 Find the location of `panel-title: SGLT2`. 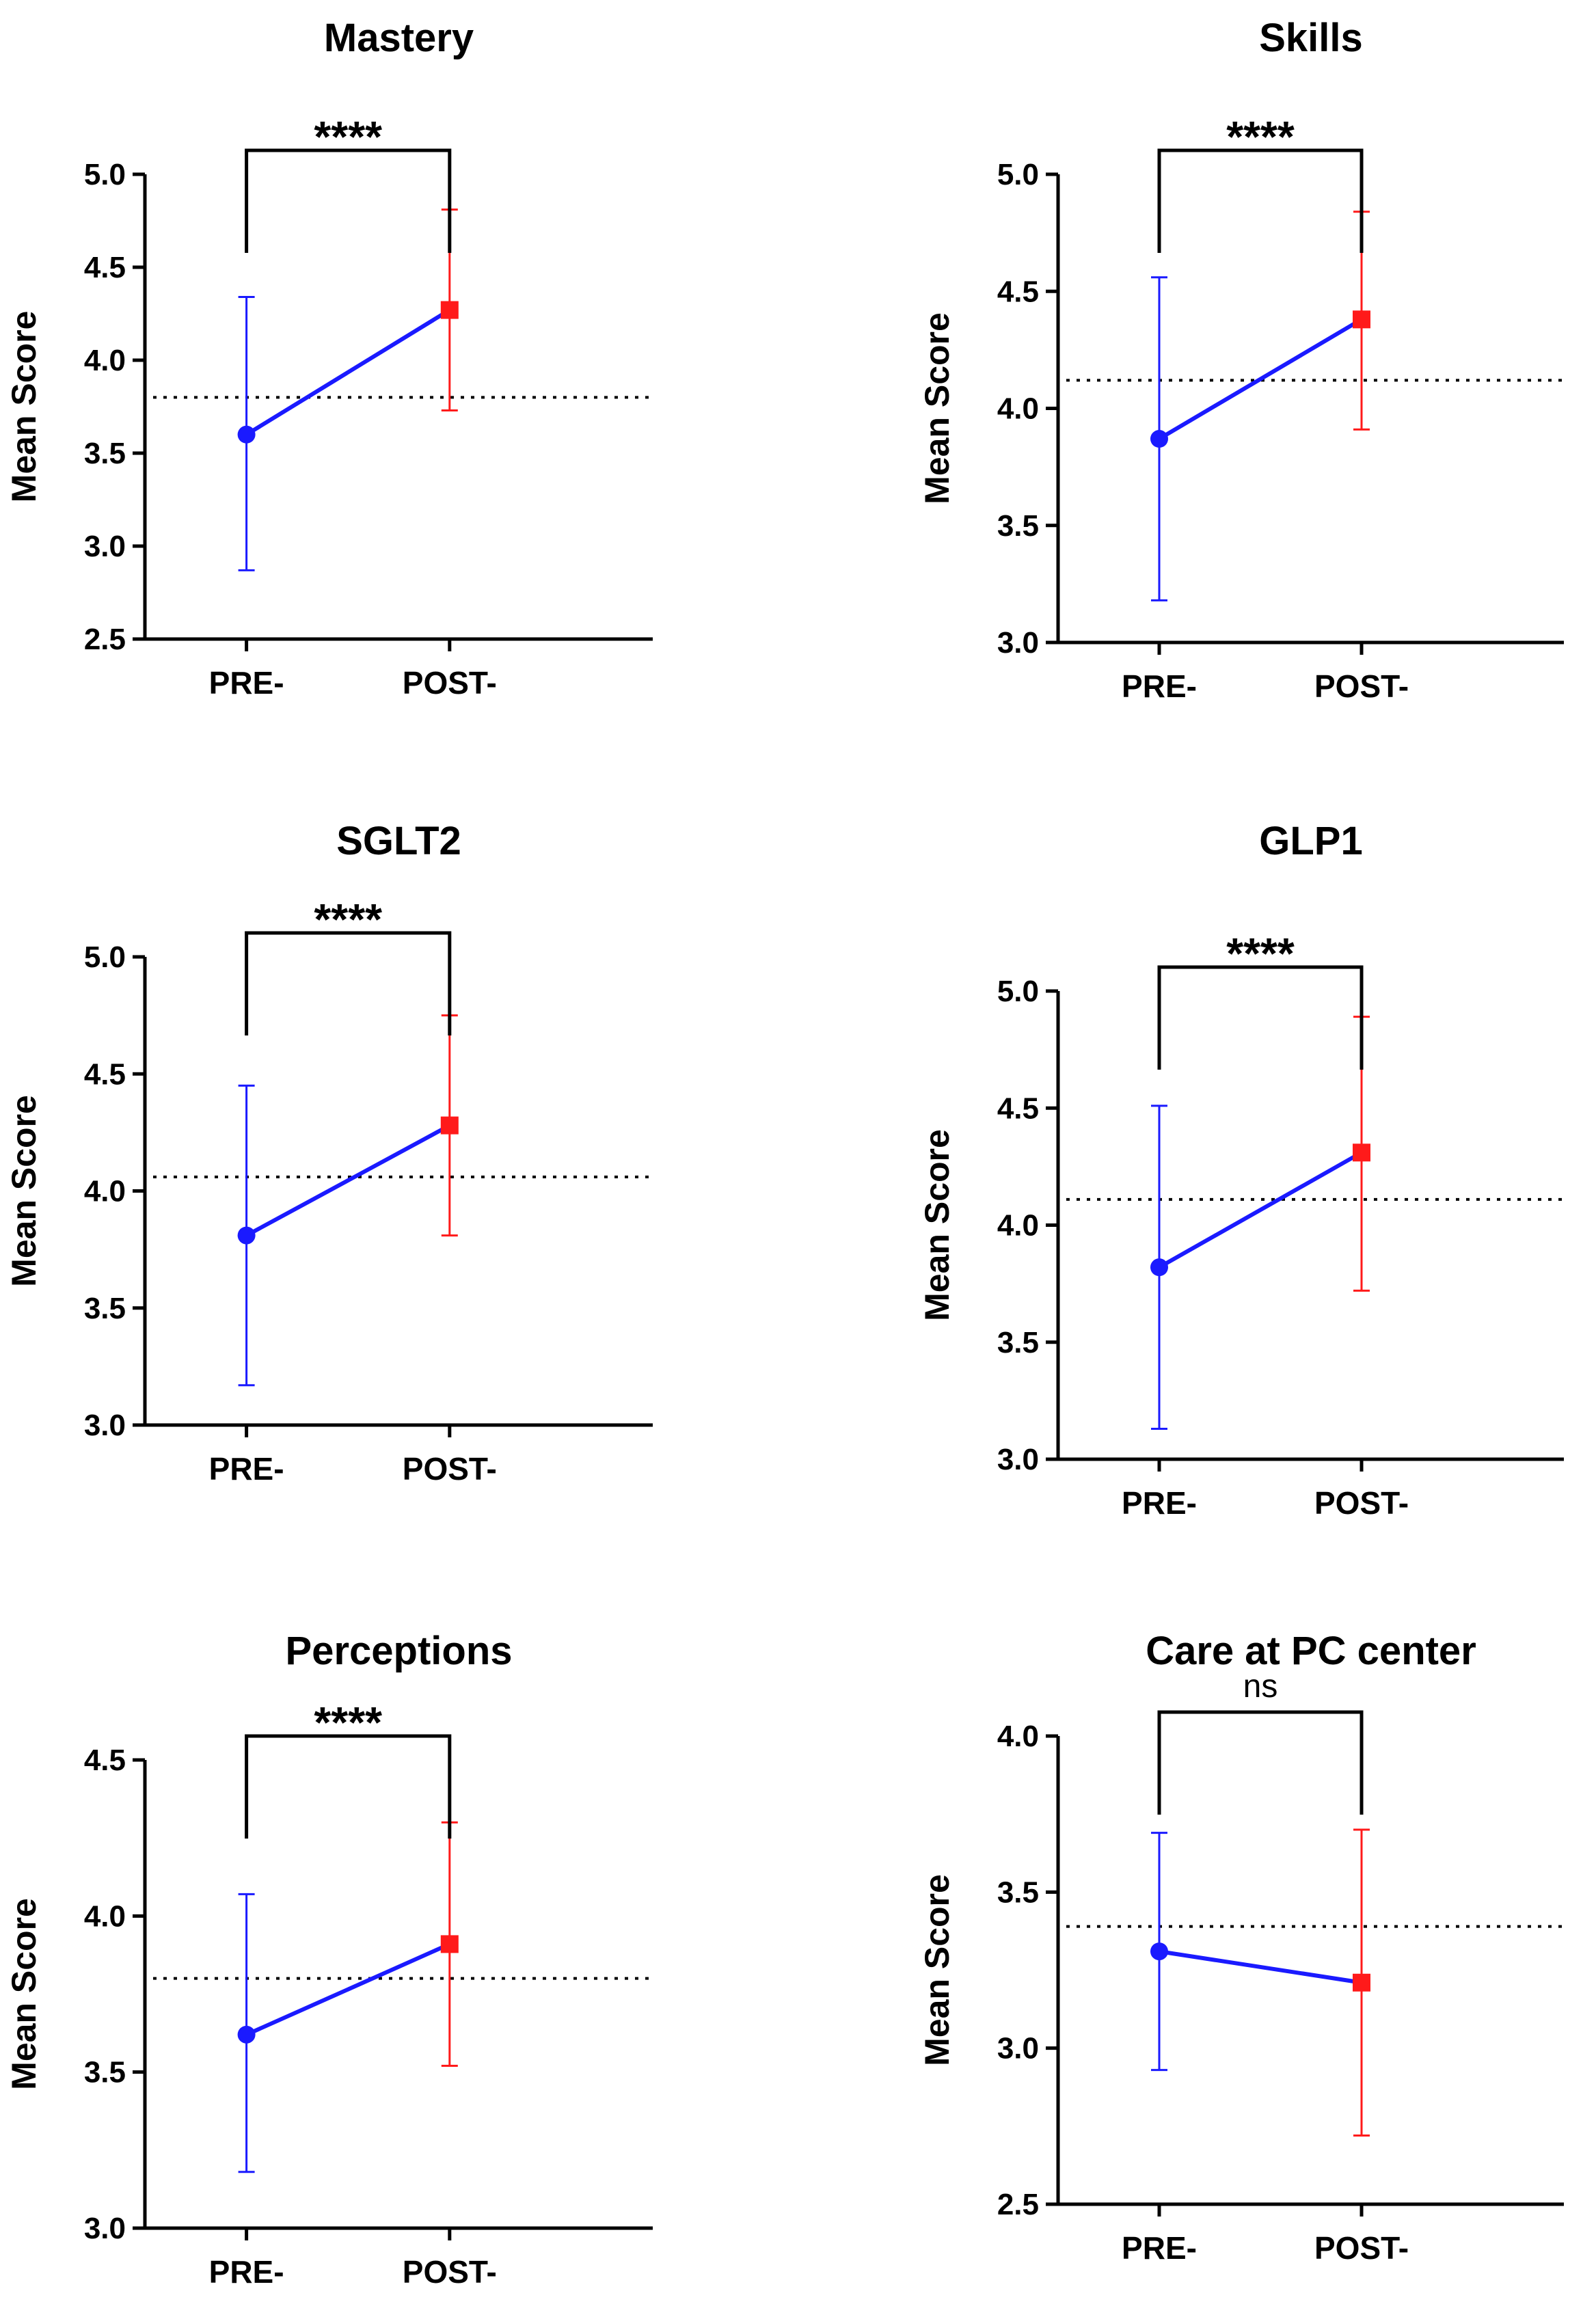

panel-title: SGLT2 is located at coordinates (398, 841).